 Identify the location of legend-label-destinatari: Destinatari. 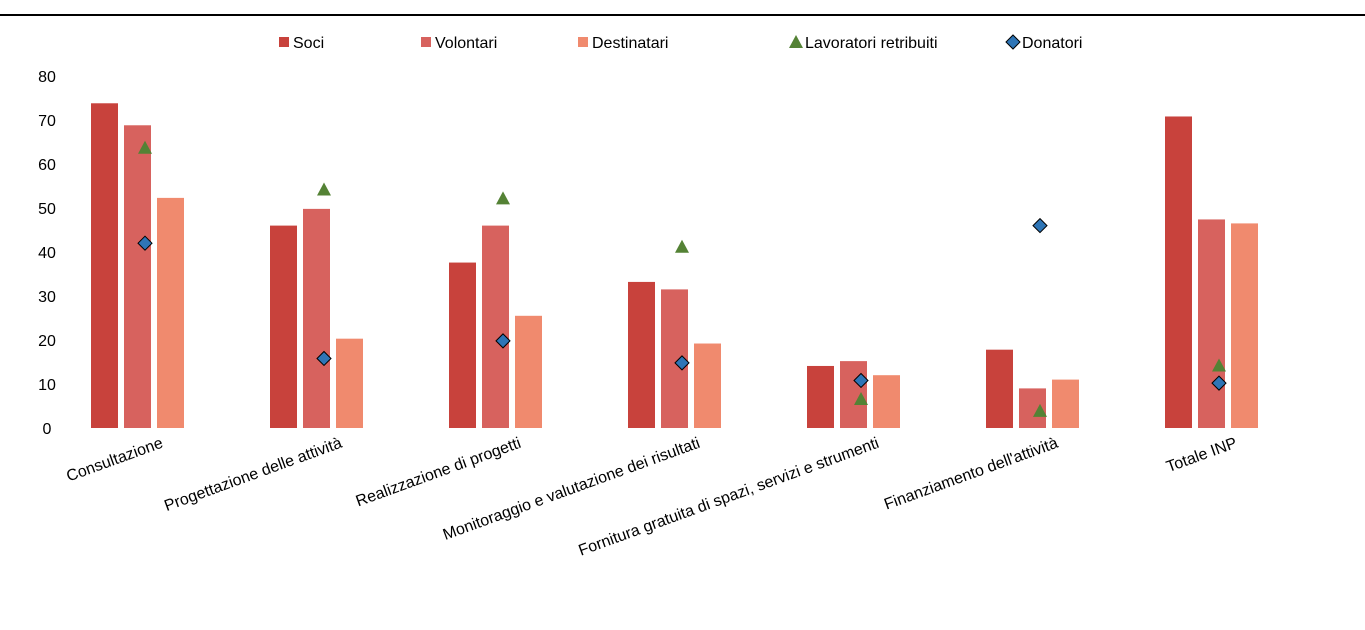
(630, 43).